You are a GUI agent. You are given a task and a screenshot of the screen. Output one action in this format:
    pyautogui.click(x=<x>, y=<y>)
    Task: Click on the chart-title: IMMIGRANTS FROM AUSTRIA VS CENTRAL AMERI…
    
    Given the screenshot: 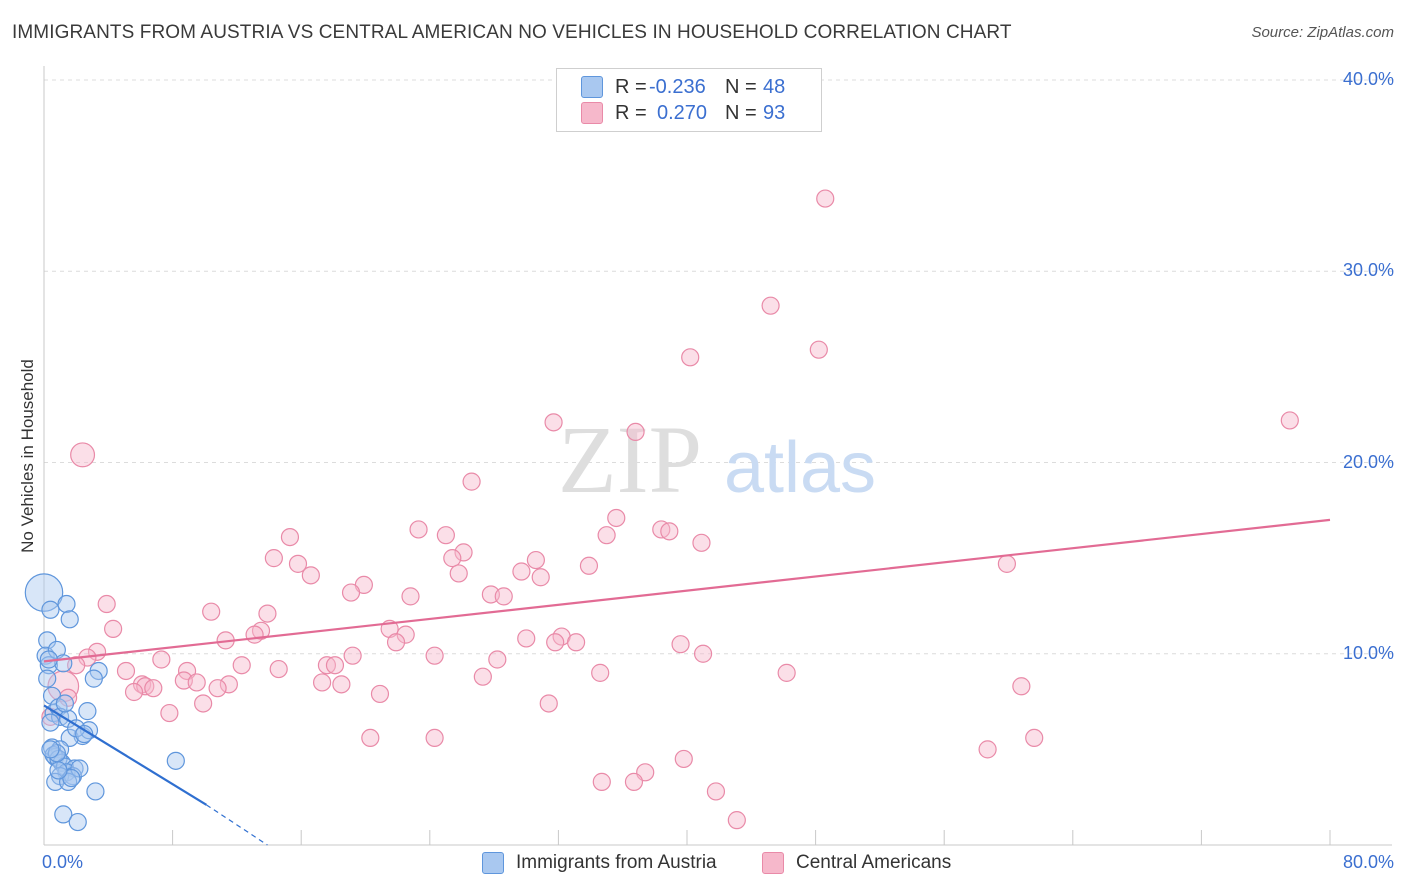 What is the action you would take?
    pyautogui.click(x=512, y=32)
    